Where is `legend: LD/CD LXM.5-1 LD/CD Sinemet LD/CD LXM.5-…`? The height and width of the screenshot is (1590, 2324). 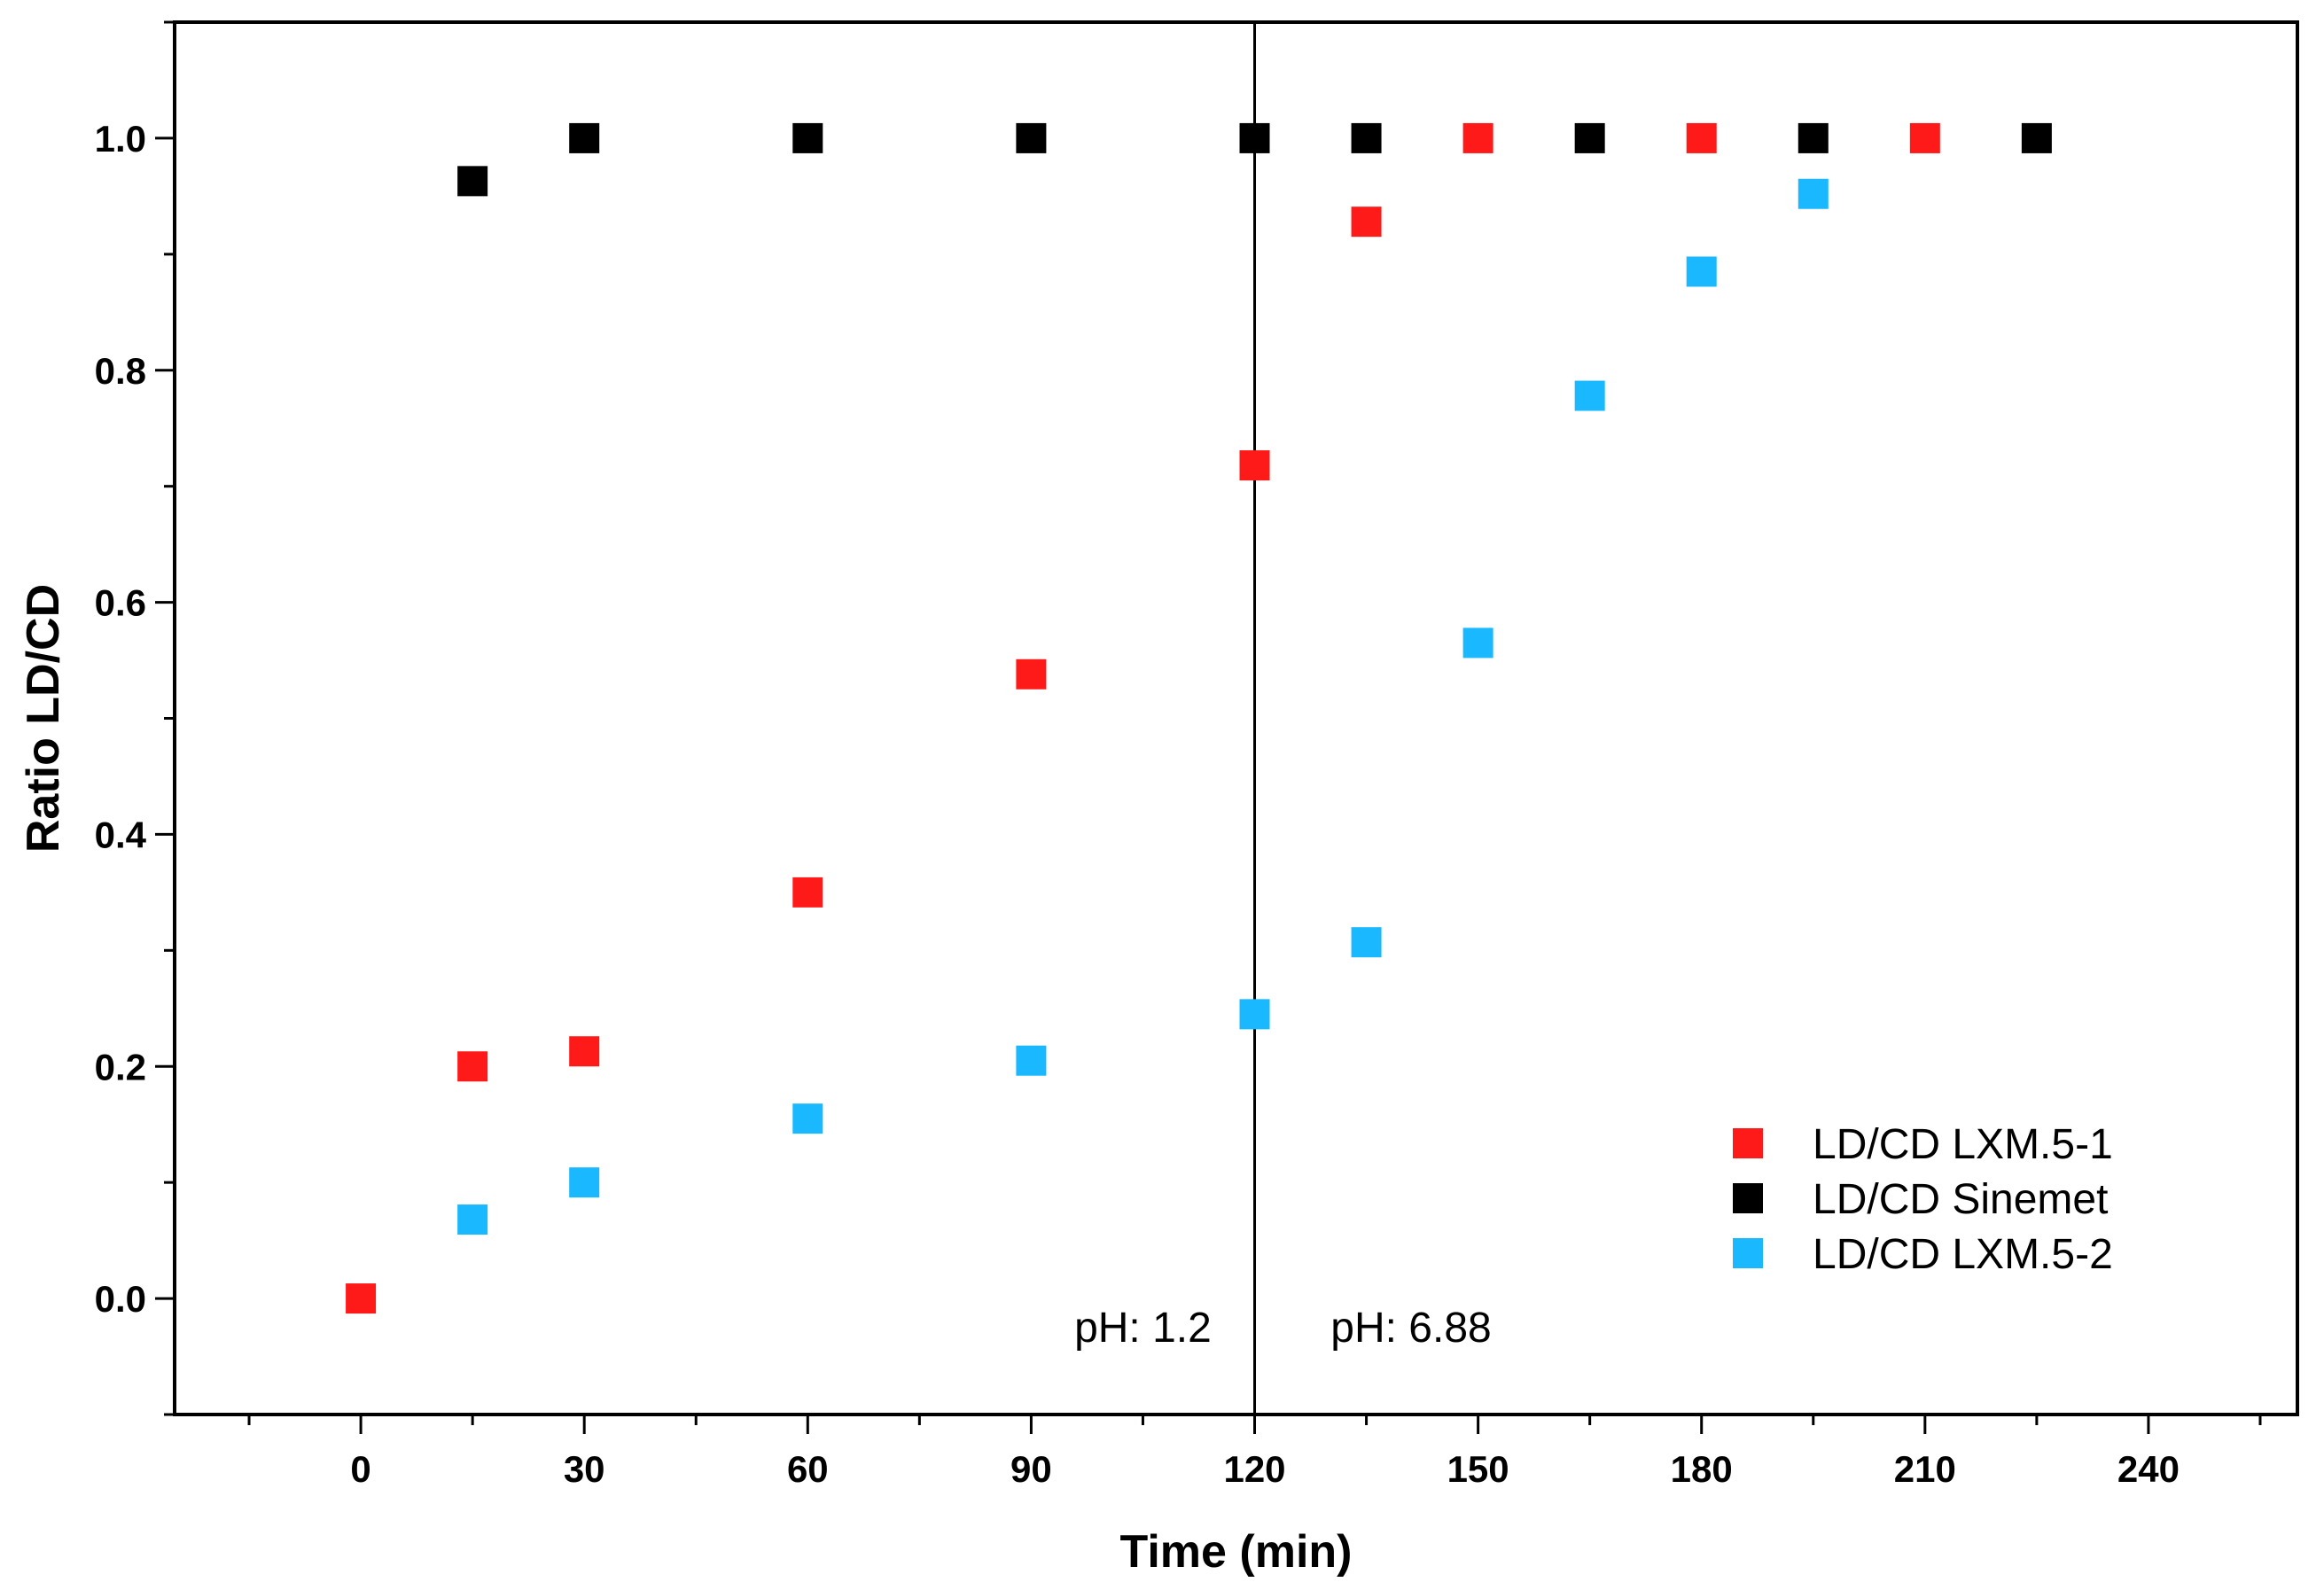 legend: LD/CD LXM.5-1 LD/CD Sinemet LD/CD LXM.5-… is located at coordinates (1923, 1199).